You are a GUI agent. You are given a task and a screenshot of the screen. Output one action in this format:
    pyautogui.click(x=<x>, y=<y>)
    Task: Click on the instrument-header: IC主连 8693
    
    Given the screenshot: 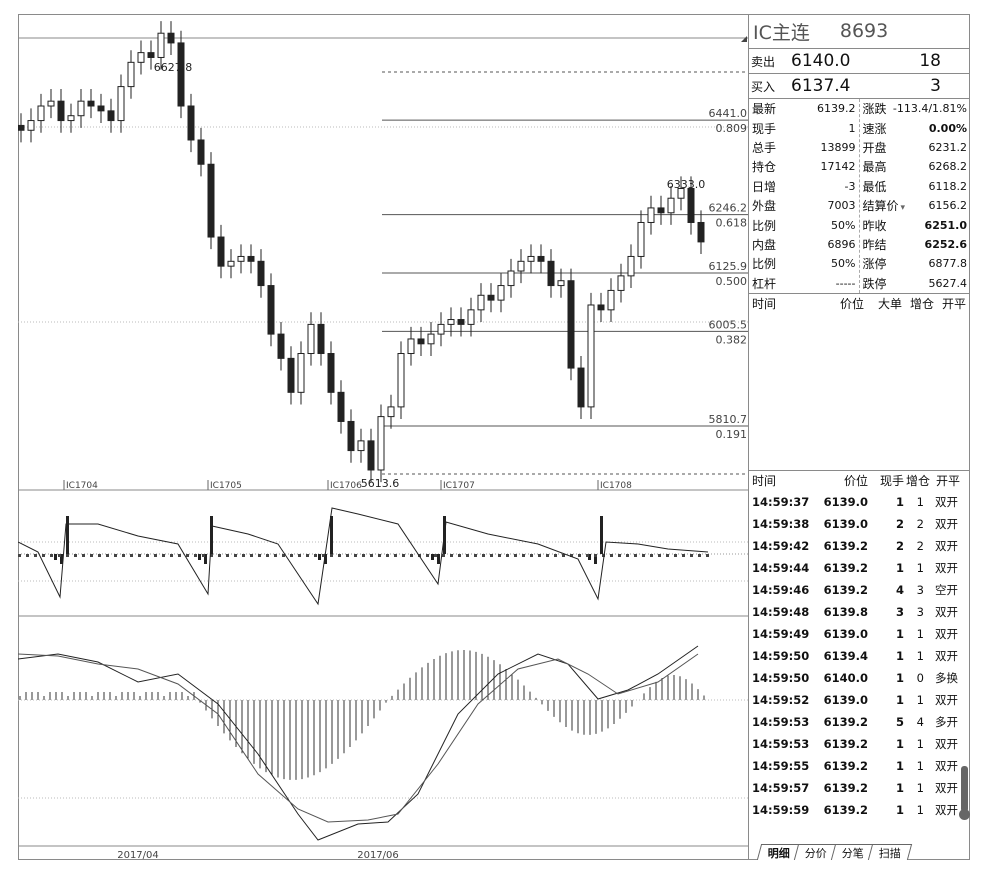 What is the action you would take?
    pyautogui.click(x=855, y=31)
    